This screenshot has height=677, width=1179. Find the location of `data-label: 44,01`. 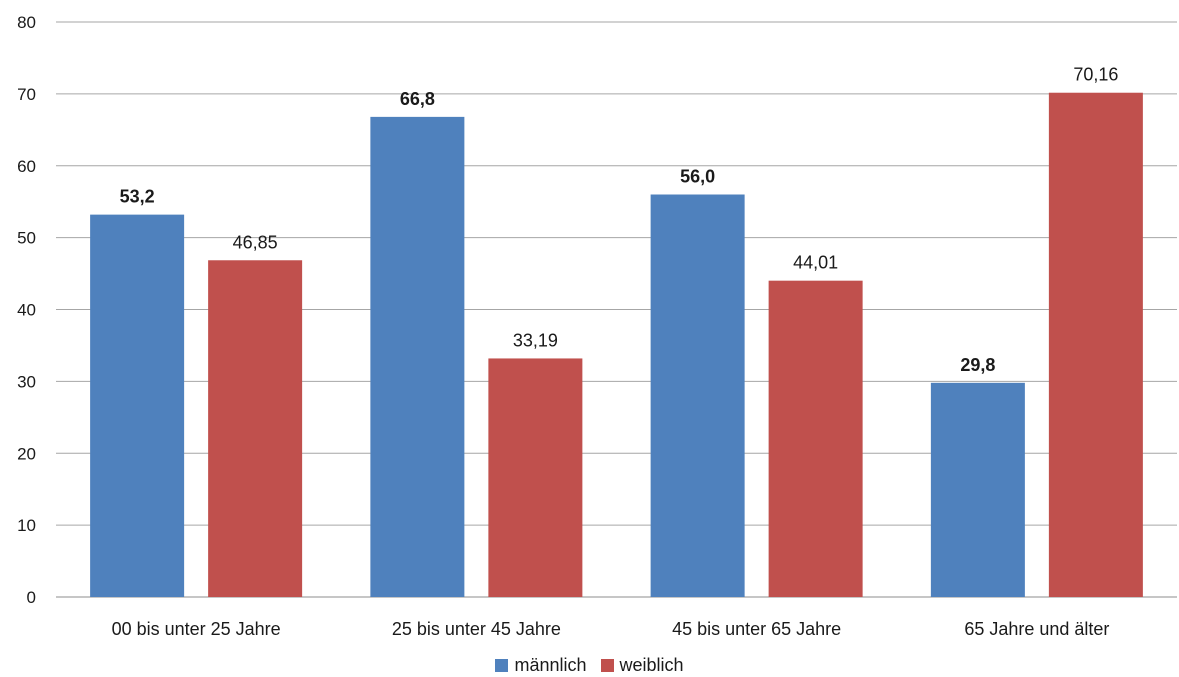

data-label: 44,01 is located at coordinates (815, 263).